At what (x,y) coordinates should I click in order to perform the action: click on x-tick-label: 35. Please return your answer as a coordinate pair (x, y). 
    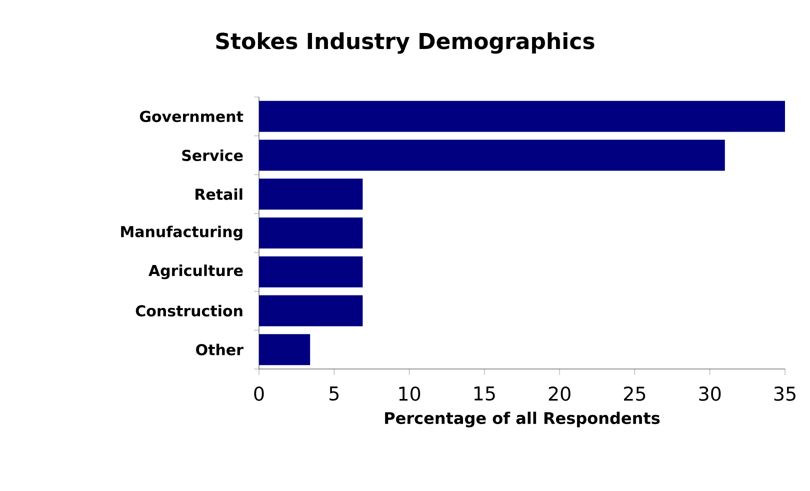
    Looking at the image, I should click on (785, 393).